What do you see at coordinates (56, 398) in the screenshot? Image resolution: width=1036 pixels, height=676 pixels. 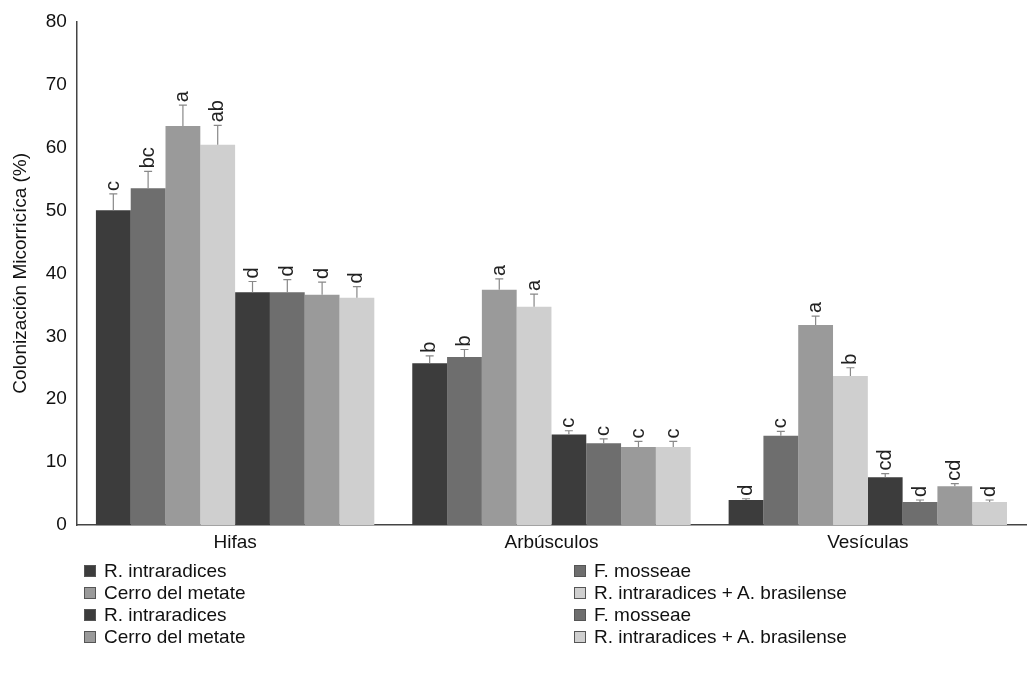 I see `y-tick-label: 20` at bounding box center [56, 398].